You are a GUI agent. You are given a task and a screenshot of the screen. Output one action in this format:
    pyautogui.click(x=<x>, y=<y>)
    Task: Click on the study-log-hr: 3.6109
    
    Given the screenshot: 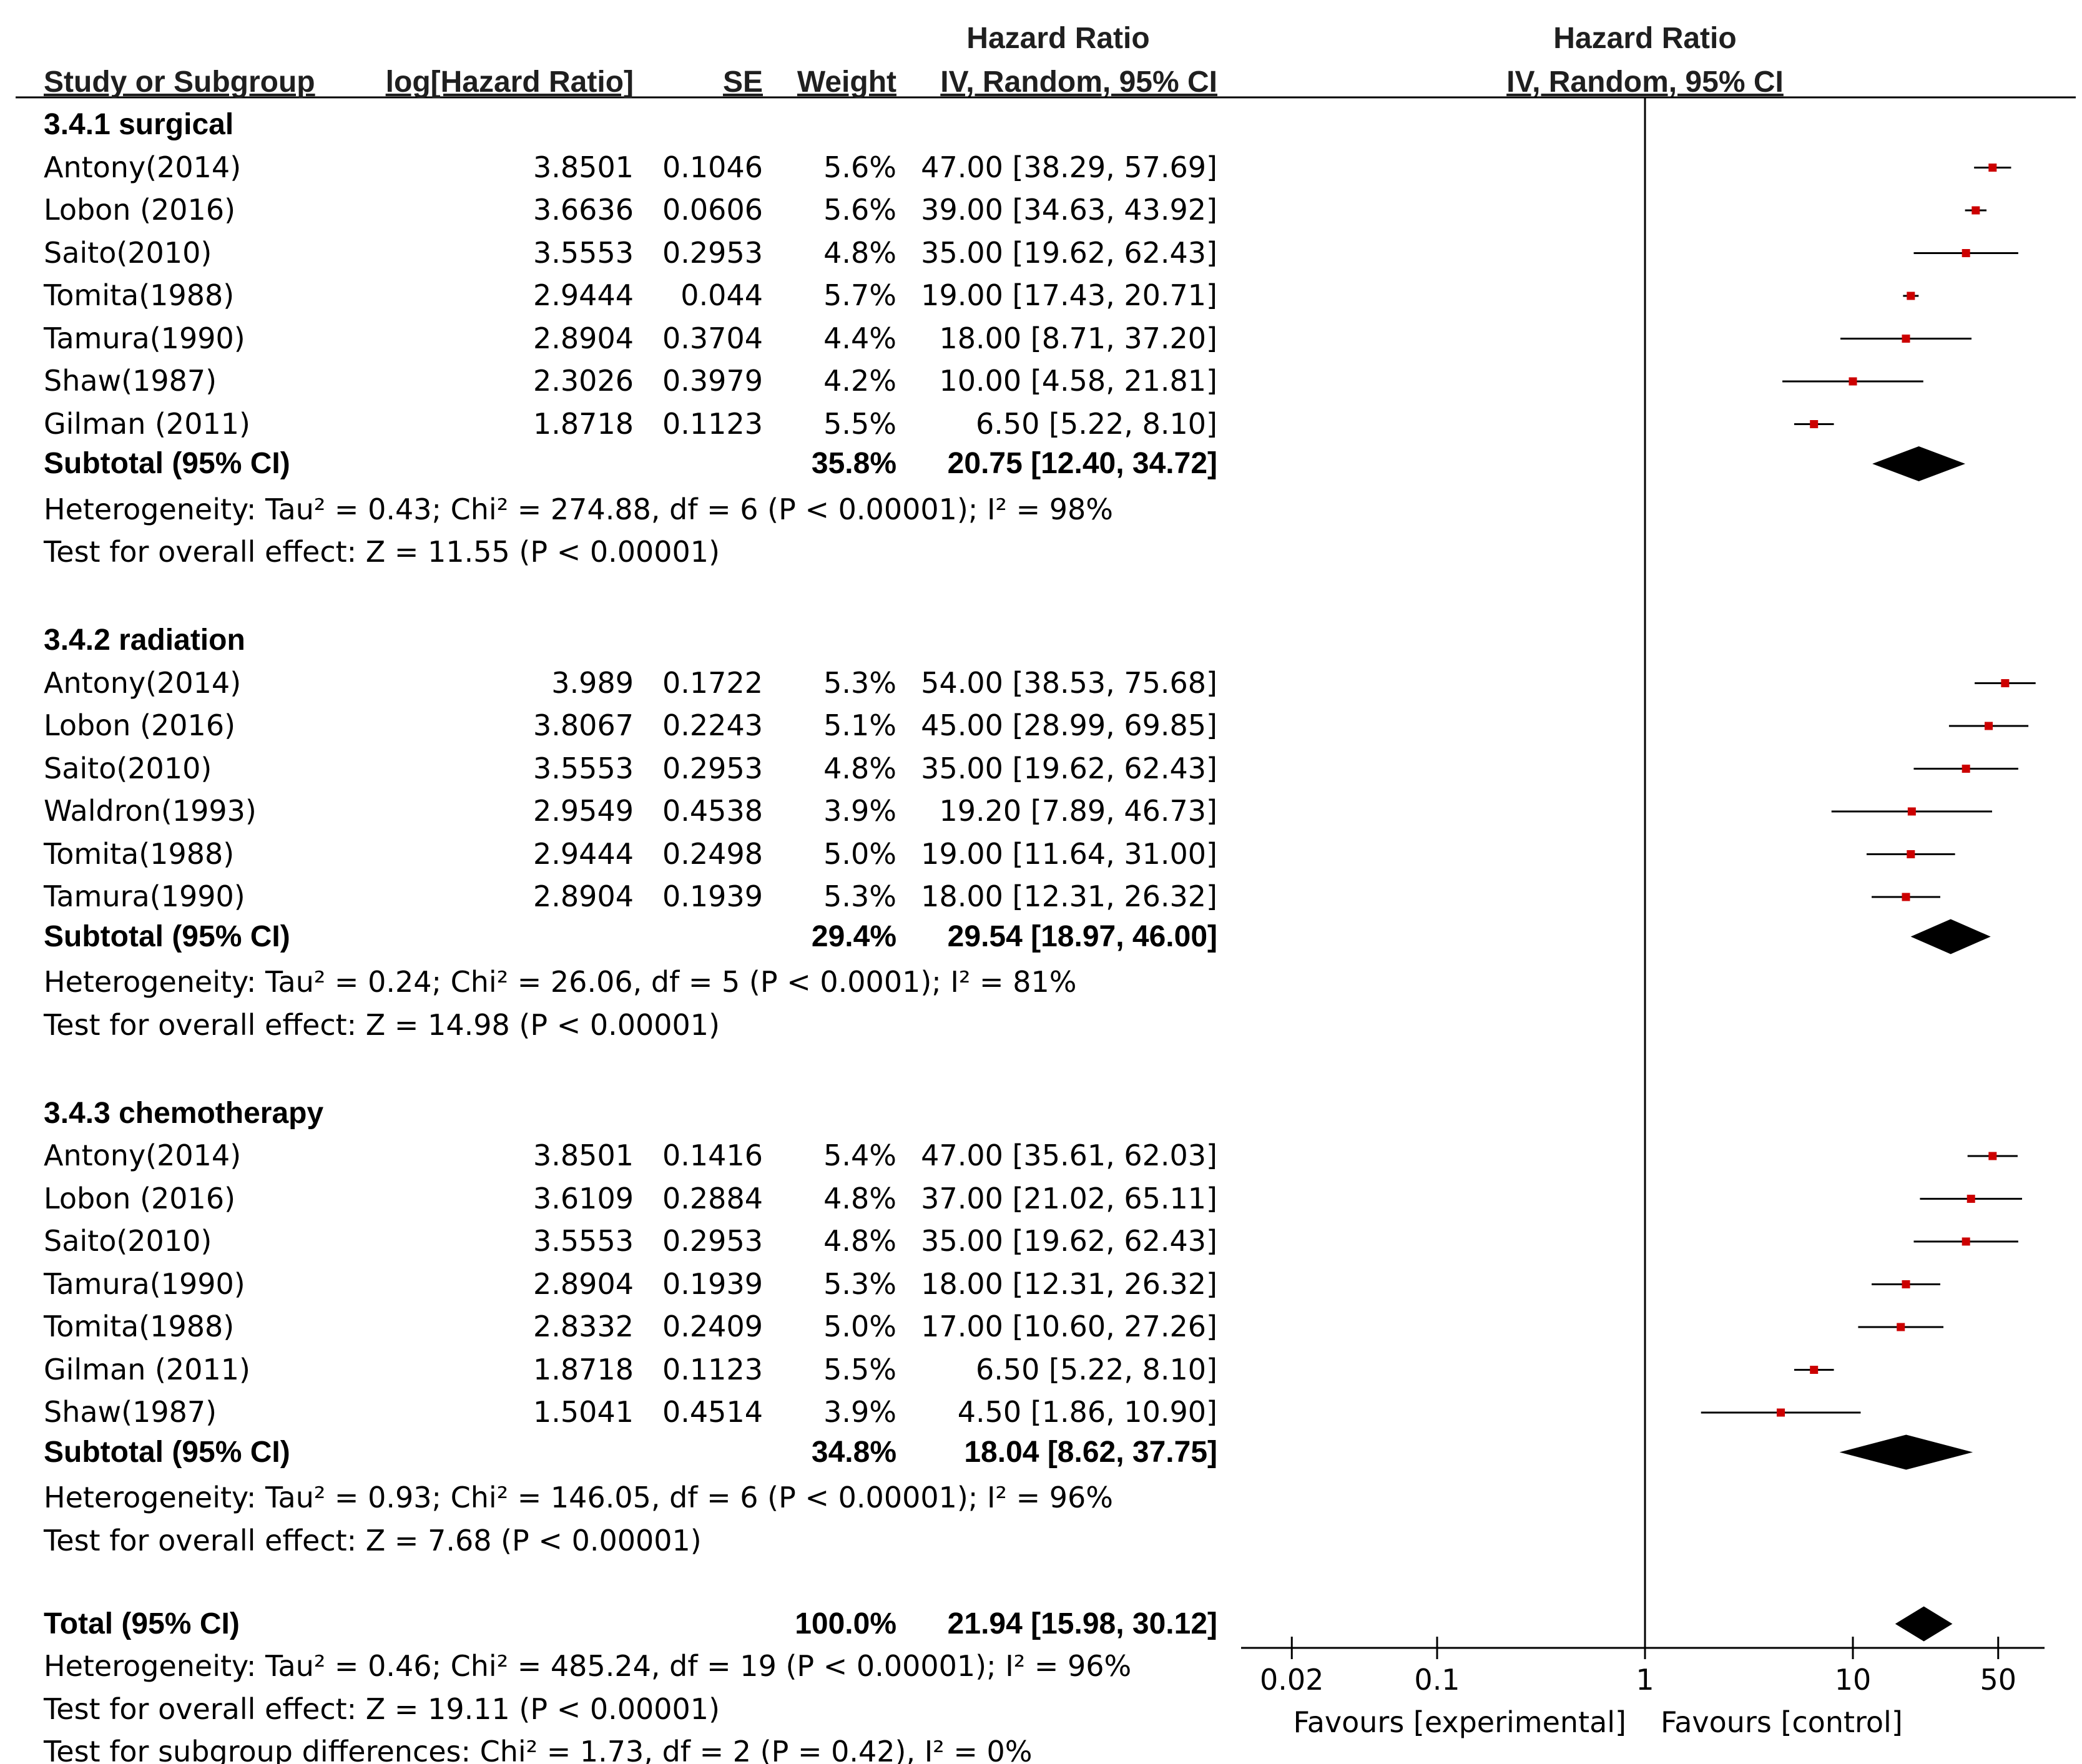 What is the action you would take?
    pyautogui.click(x=583, y=1198)
    